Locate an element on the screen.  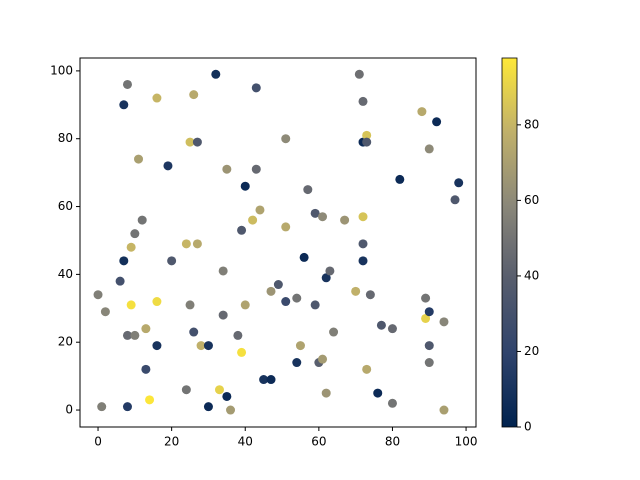
colorbar-tick-label: 60 is located at coordinates (531, 200).